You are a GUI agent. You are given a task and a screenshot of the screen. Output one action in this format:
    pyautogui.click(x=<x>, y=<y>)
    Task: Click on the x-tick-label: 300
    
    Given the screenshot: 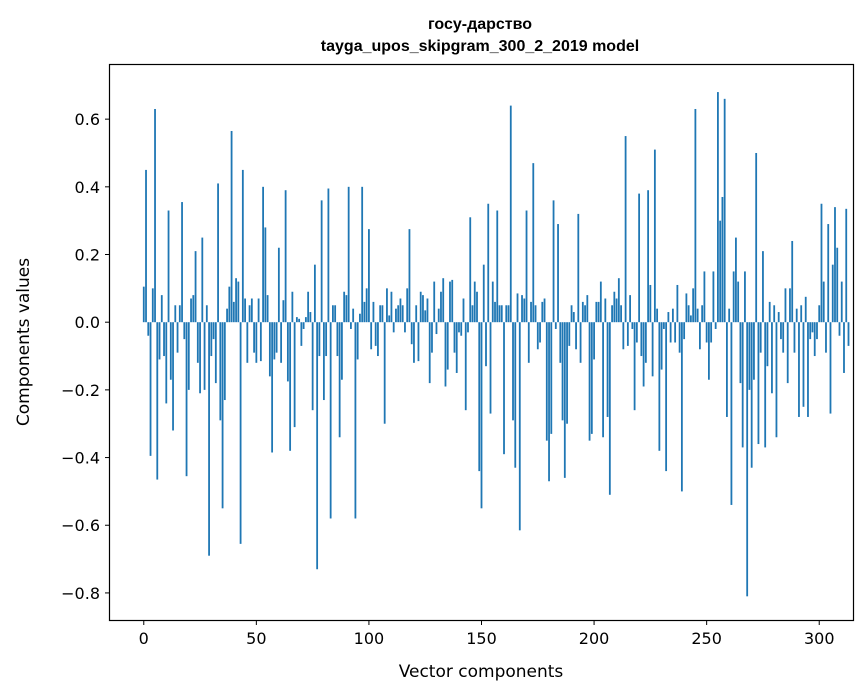 What is the action you would take?
    pyautogui.click(x=819, y=638)
    